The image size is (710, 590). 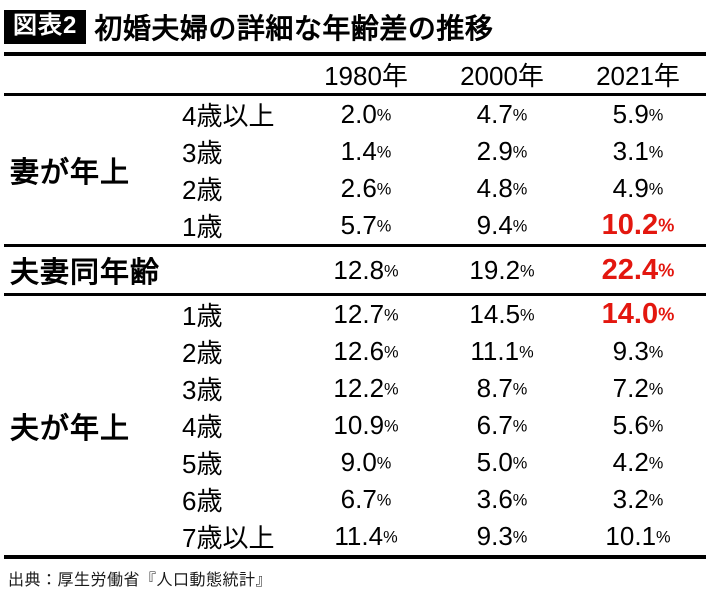 What do you see at coordinates (294, 28) in the screenshot?
I see `figure-title: 初婚夫婦の詳細な年齢差の推移` at bounding box center [294, 28].